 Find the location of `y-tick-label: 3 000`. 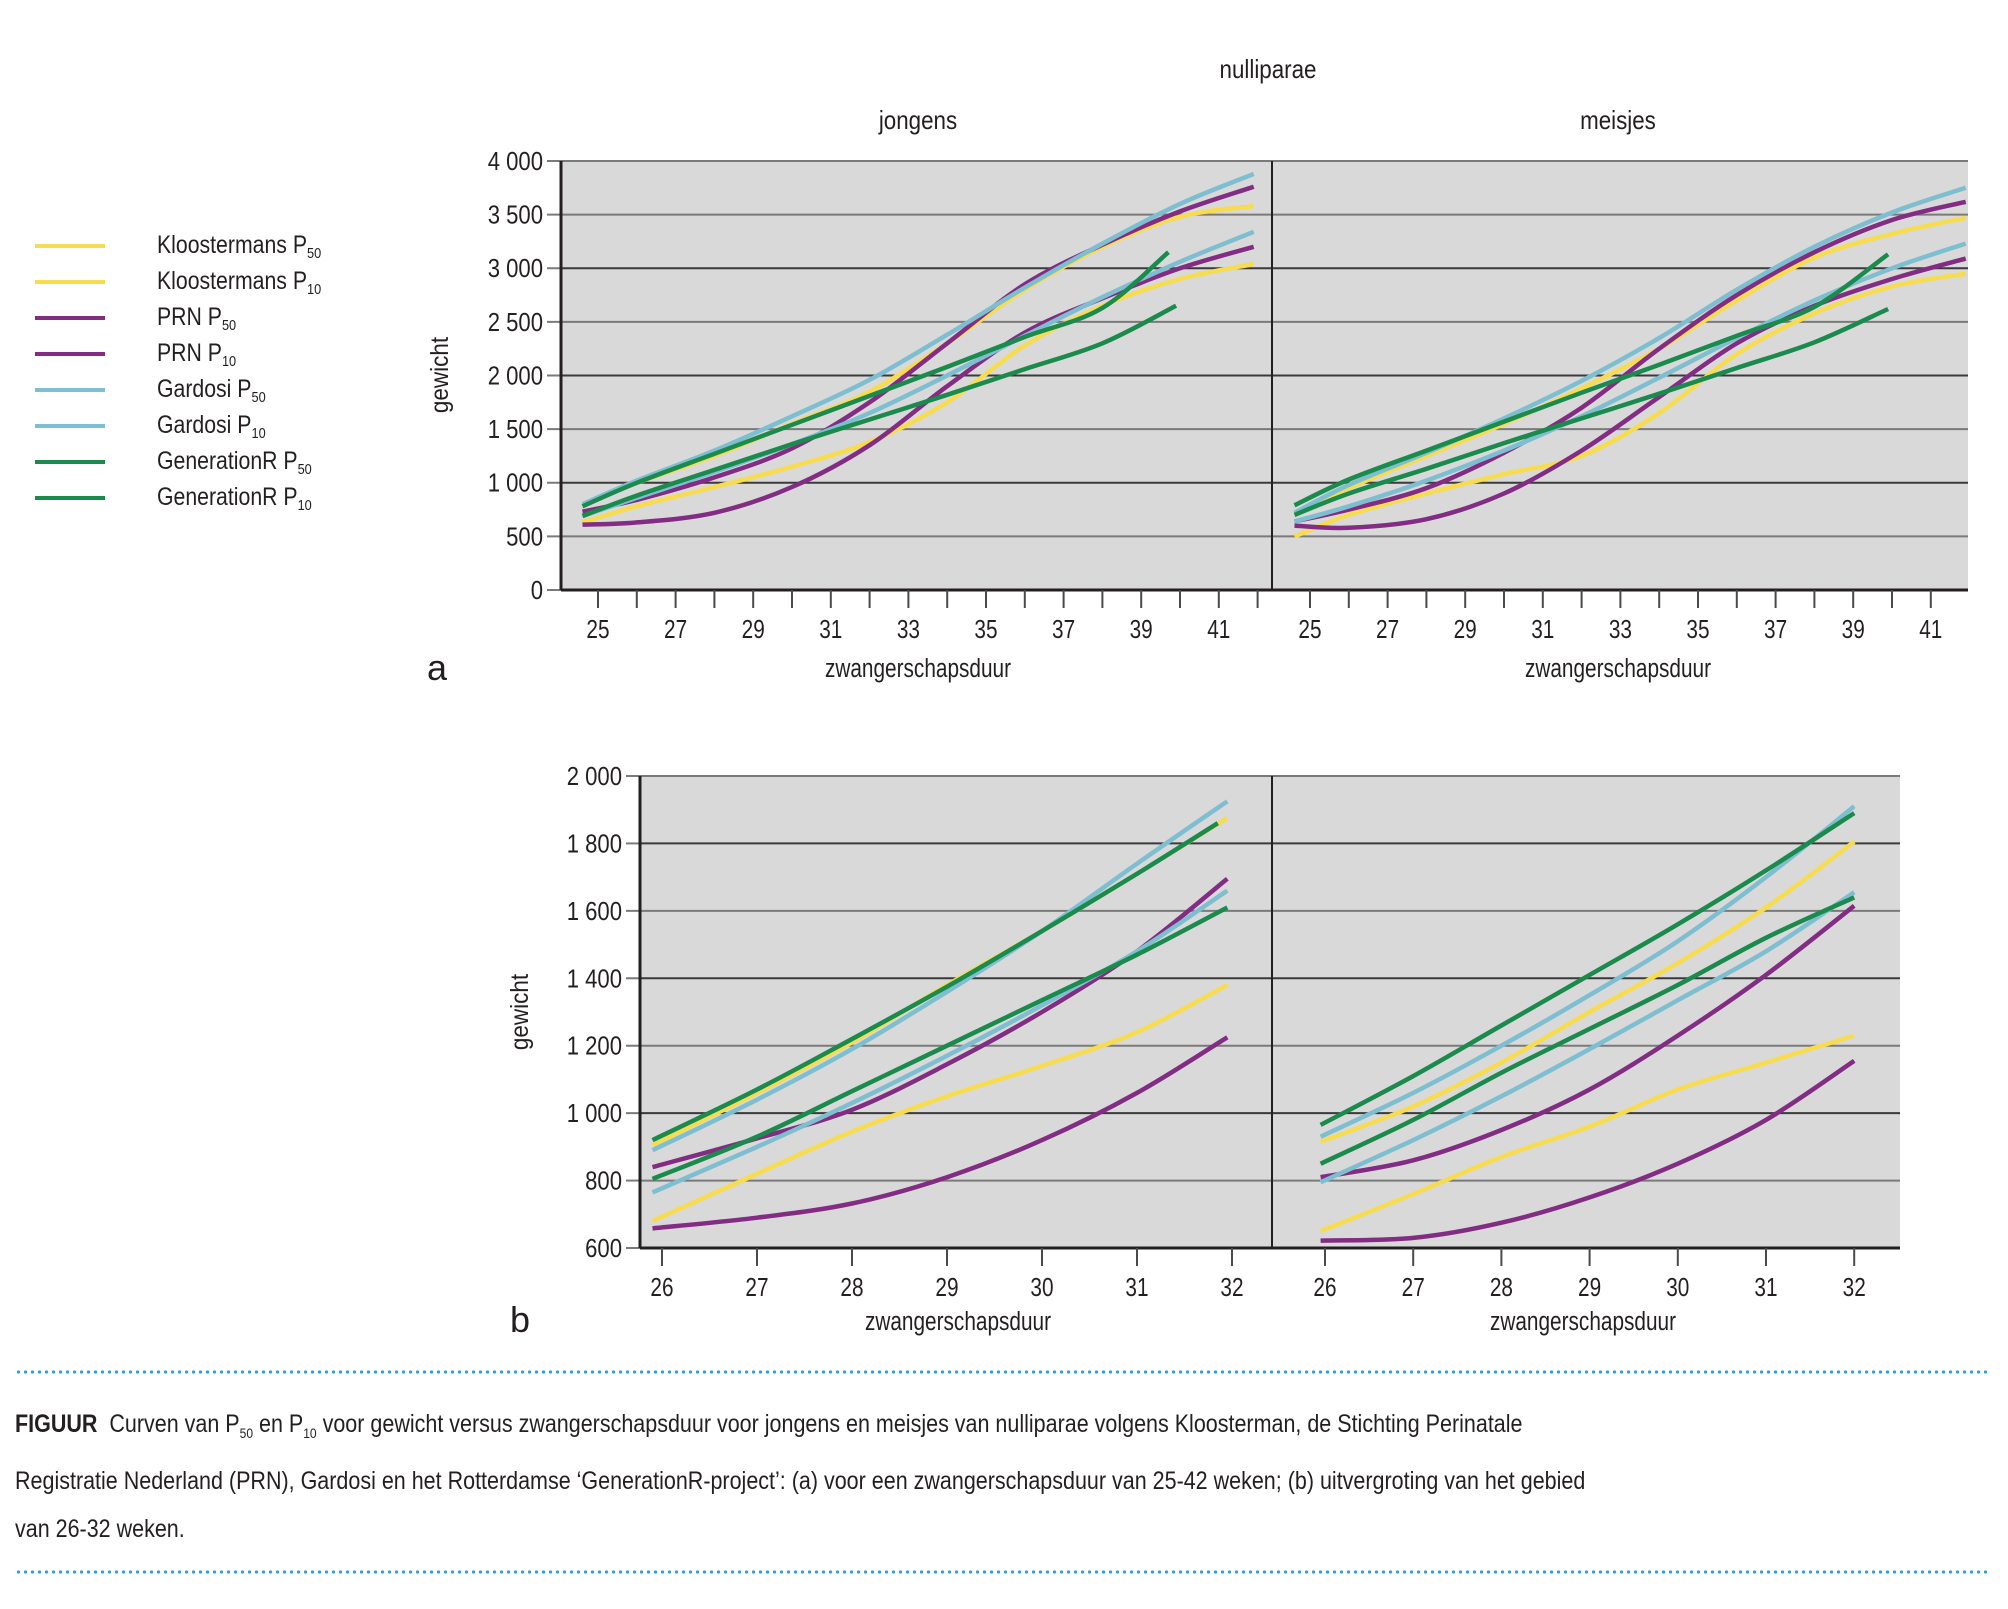

y-tick-label: 3 000 is located at coordinates (515, 269).